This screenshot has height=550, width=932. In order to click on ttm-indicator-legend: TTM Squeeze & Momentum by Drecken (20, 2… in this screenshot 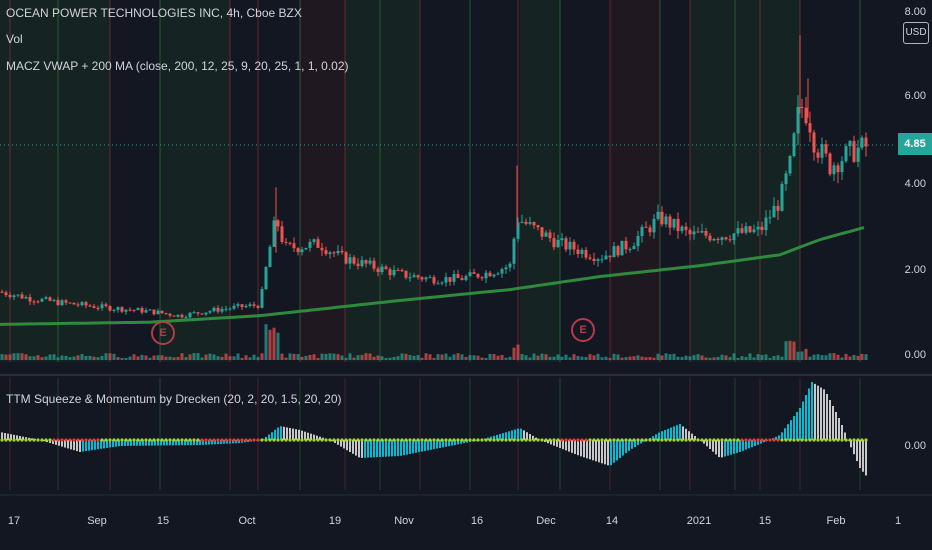, I will do `click(174, 399)`.